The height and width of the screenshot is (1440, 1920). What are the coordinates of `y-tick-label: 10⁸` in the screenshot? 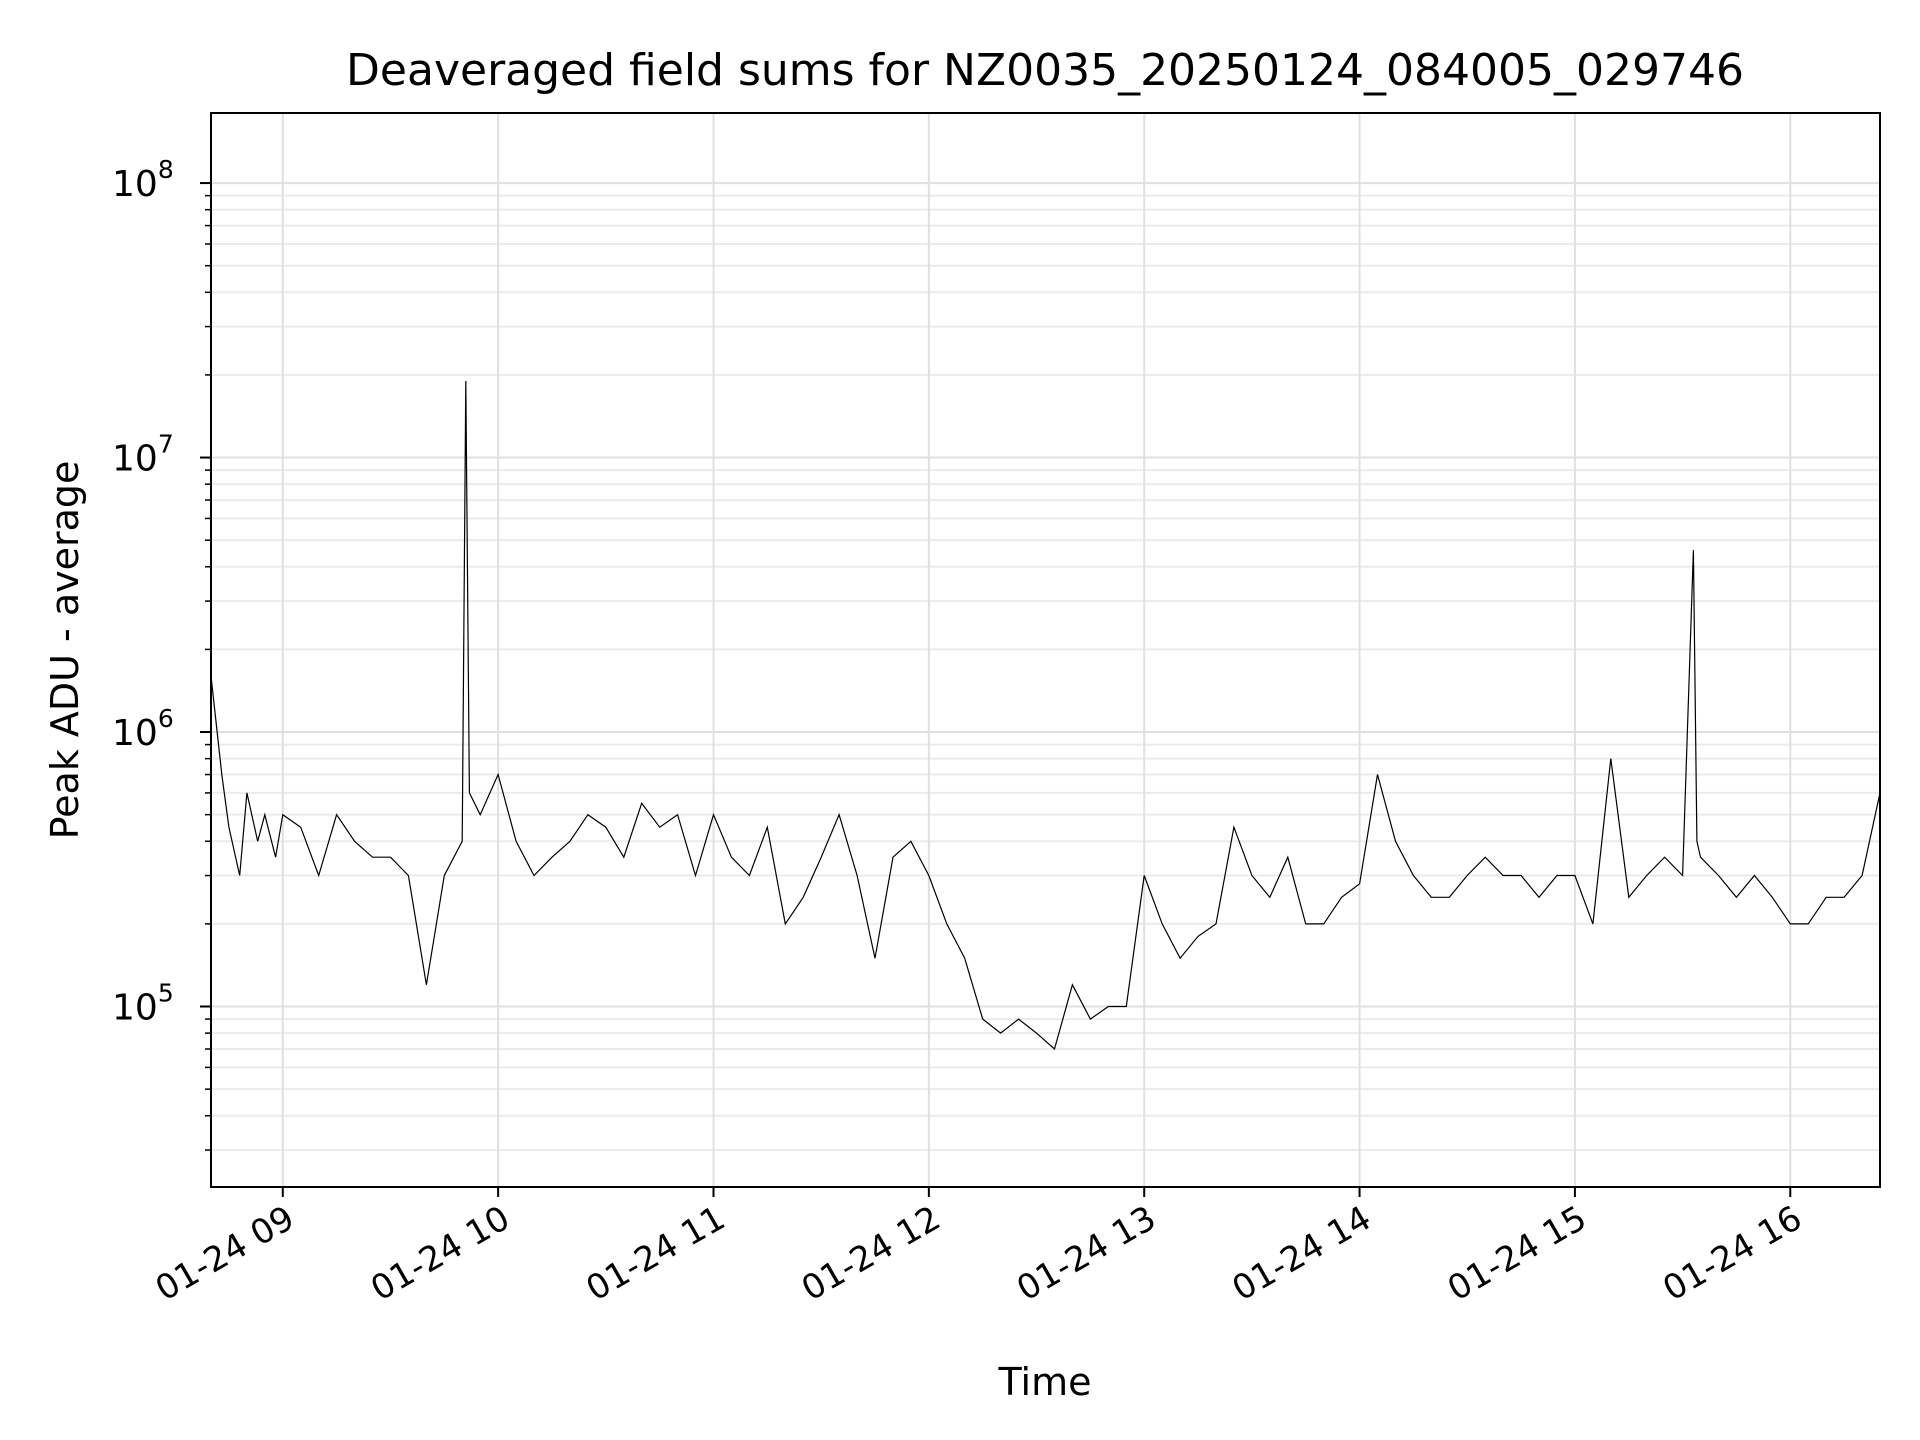 It's located at (143, 180).